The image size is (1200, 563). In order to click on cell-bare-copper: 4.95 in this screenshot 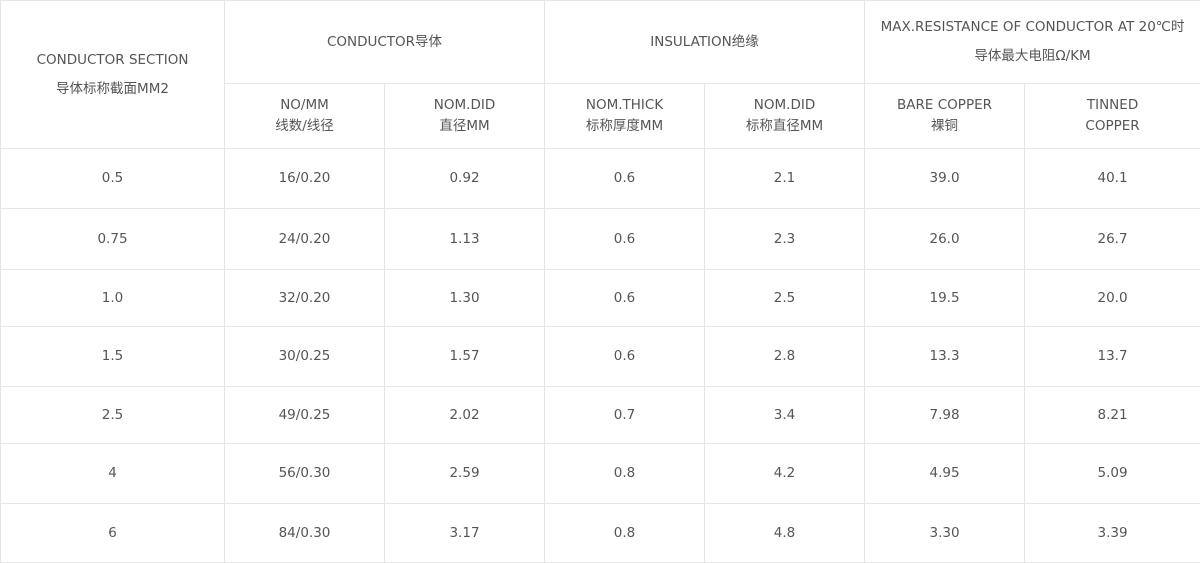, I will do `click(945, 474)`.